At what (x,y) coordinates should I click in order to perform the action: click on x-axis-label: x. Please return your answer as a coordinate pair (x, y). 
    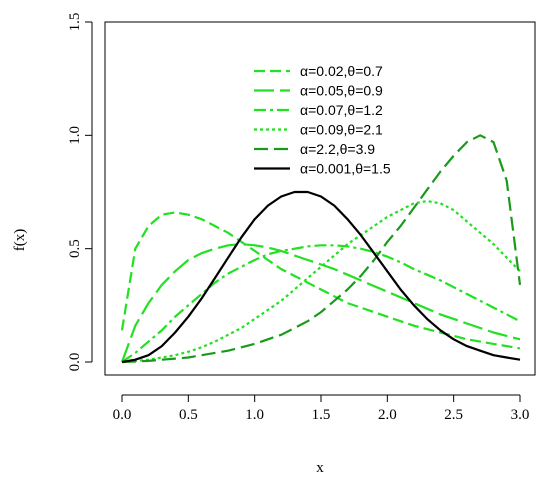
    Looking at the image, I should click on (320, 468).